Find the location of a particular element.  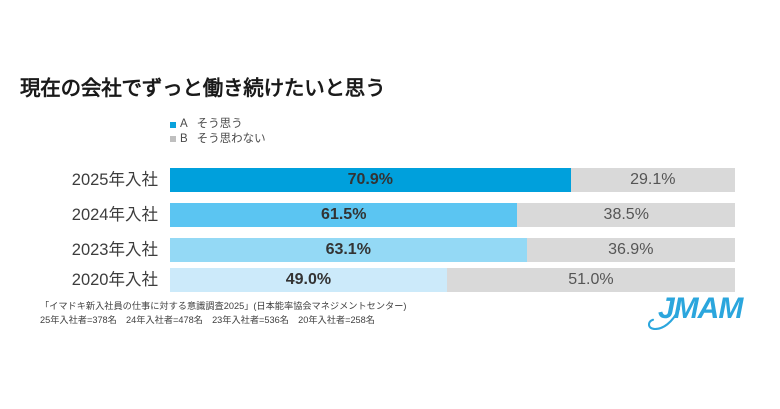

bar-segment-a: 70.9% is located at coordinates (370, 180).